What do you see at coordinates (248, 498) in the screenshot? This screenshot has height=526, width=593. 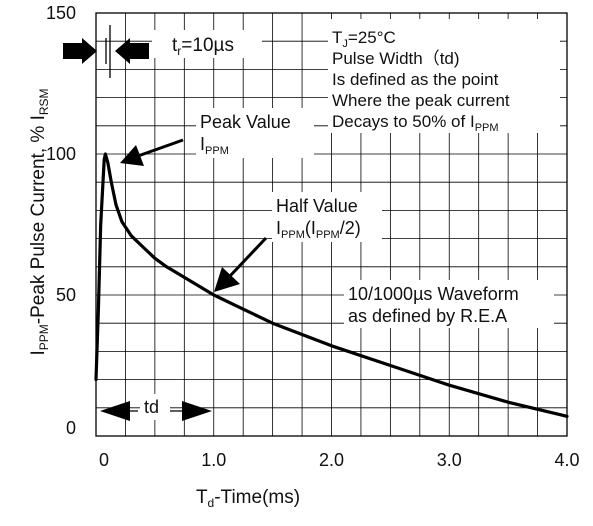 I see `x-axis-label: Td-Time(ms)` at bounding box center [248, 498].